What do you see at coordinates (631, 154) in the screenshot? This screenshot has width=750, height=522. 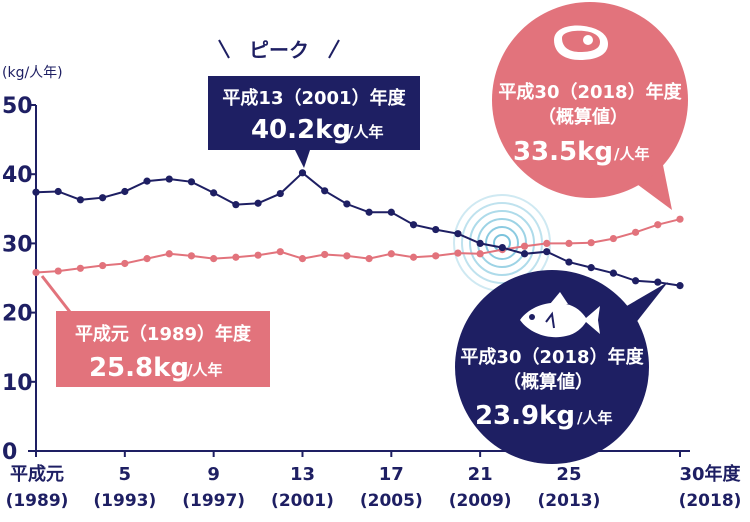 I see `meat-2018-unit: /人年` at bounding box center [631, 154].